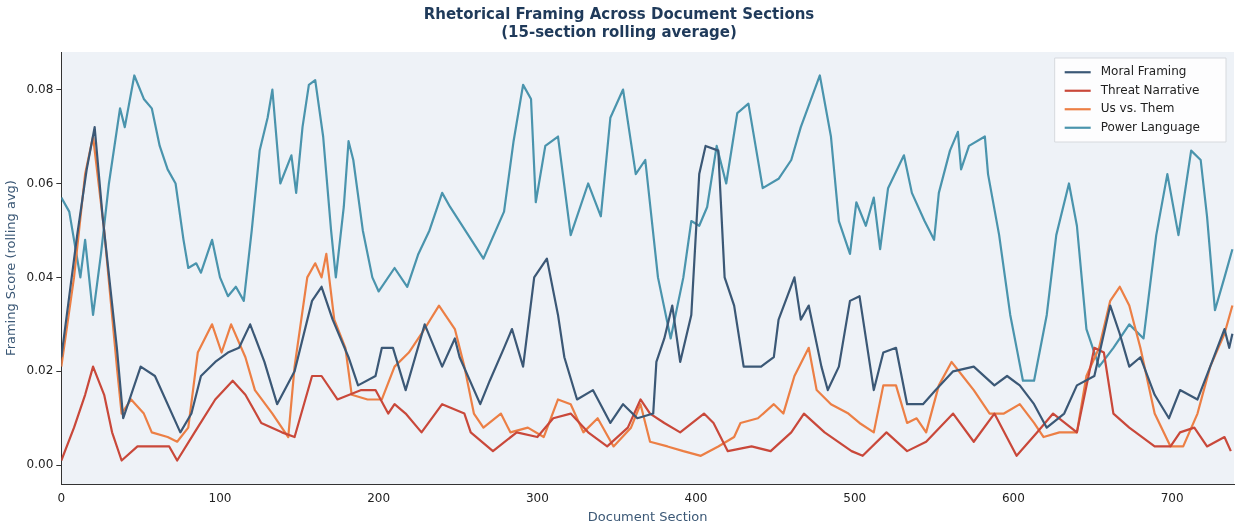 The image size is (1236, 527). I want to click on y-tick-label: 0.08, so click(40, 88).